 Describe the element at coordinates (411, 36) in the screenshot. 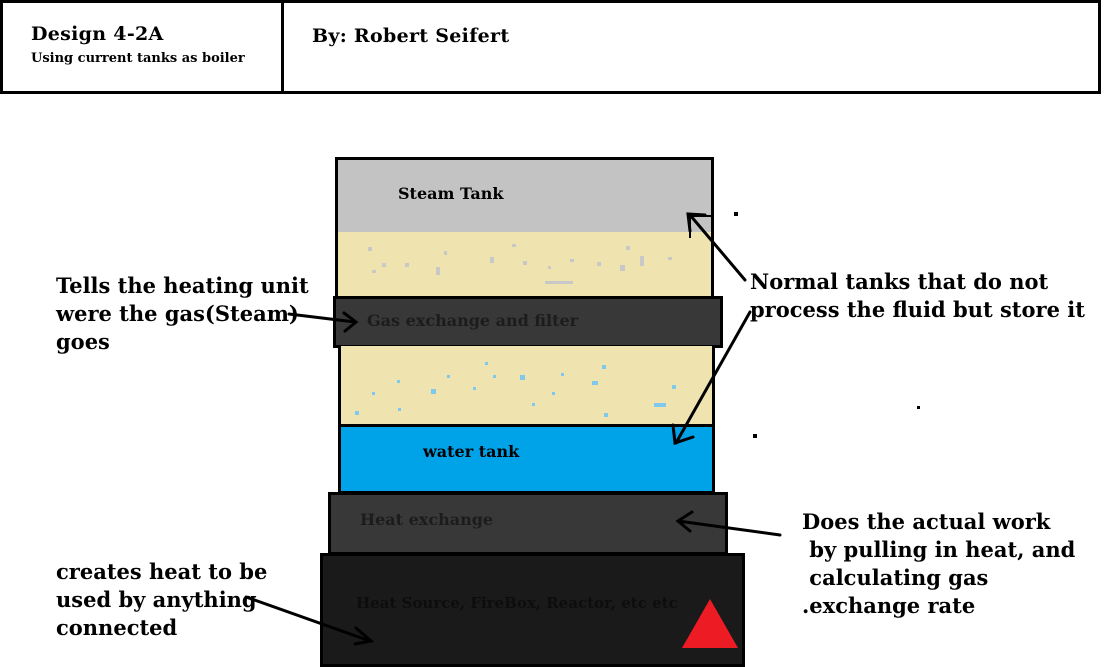

I see `author-label: By: Robert Seifert` at that location.